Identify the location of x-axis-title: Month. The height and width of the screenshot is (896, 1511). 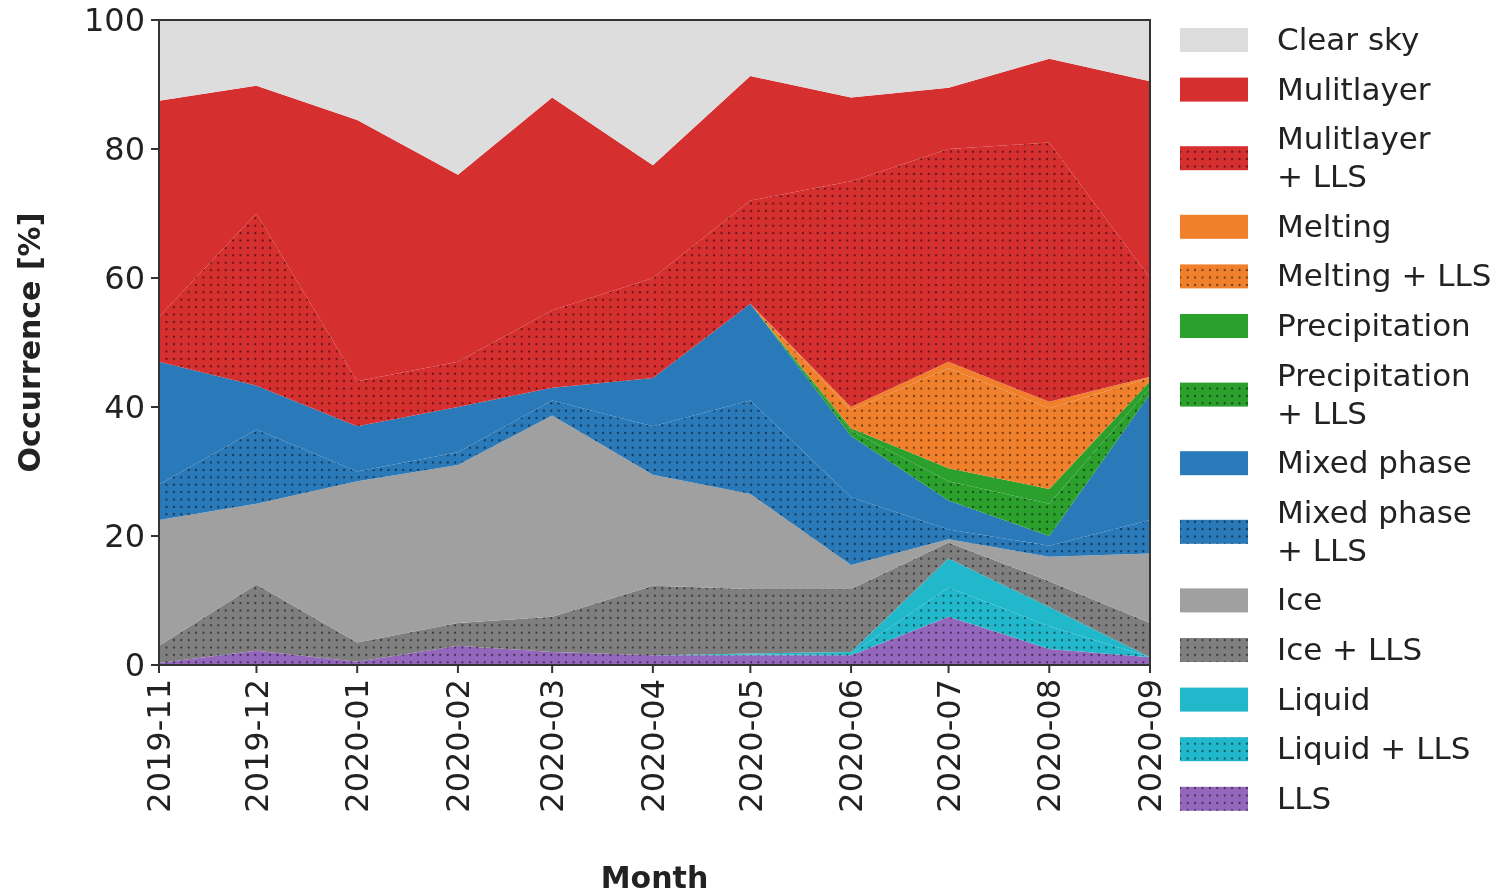
(654, 877).